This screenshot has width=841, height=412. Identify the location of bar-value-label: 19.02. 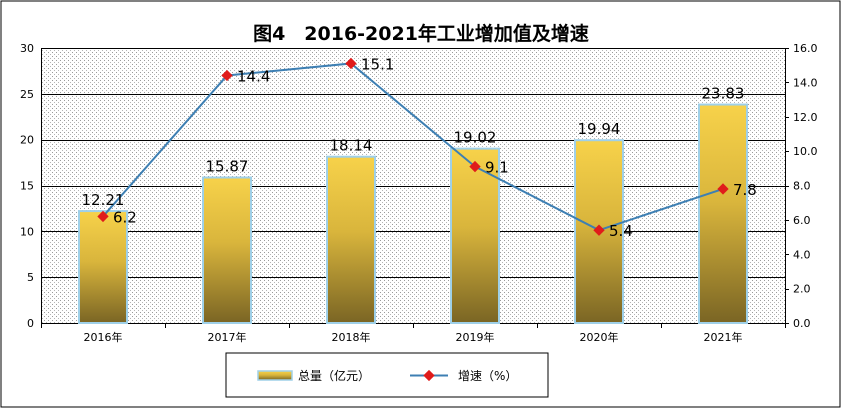
(475, 138).